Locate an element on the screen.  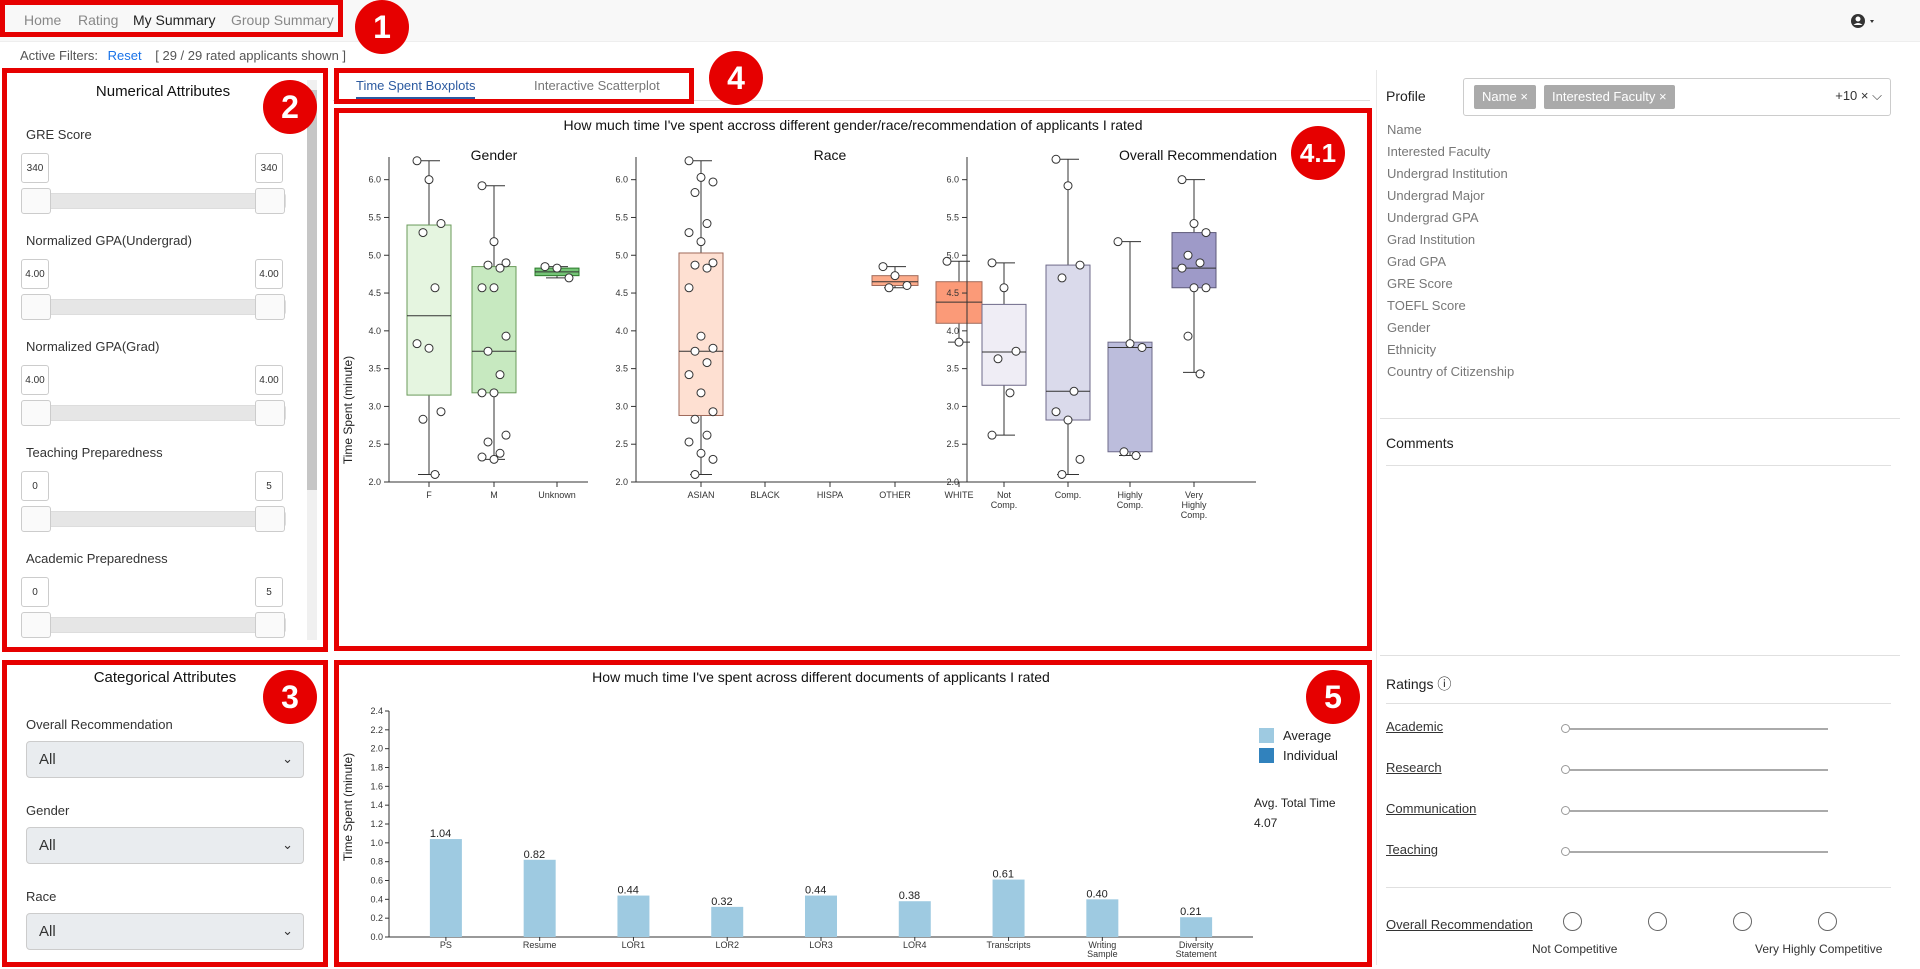
numeric-max-academic-preparedness: 5 is located at coordinates (269, 592).